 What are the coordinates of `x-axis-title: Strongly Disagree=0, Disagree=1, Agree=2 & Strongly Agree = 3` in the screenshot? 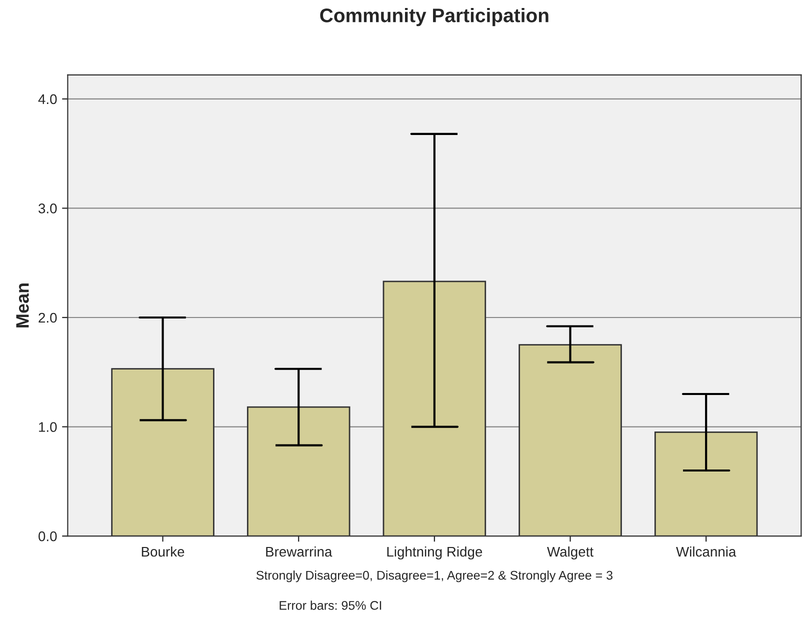 It's located at (434, 576).